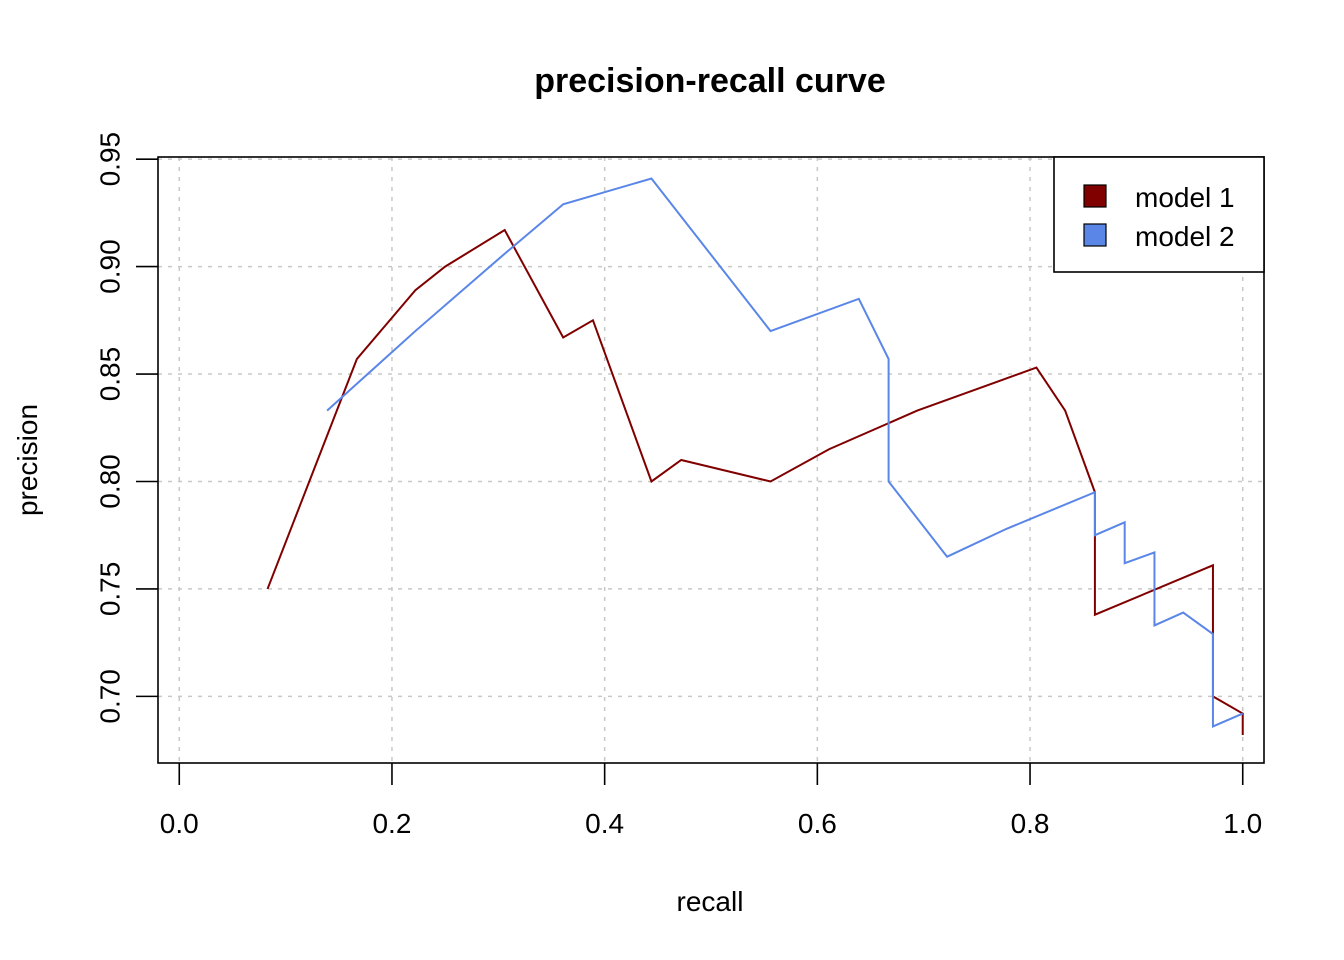  Describe the element at coordinates (109, 696) in the screenshot. I see `y-tick-label-0: 0.70` at that location.